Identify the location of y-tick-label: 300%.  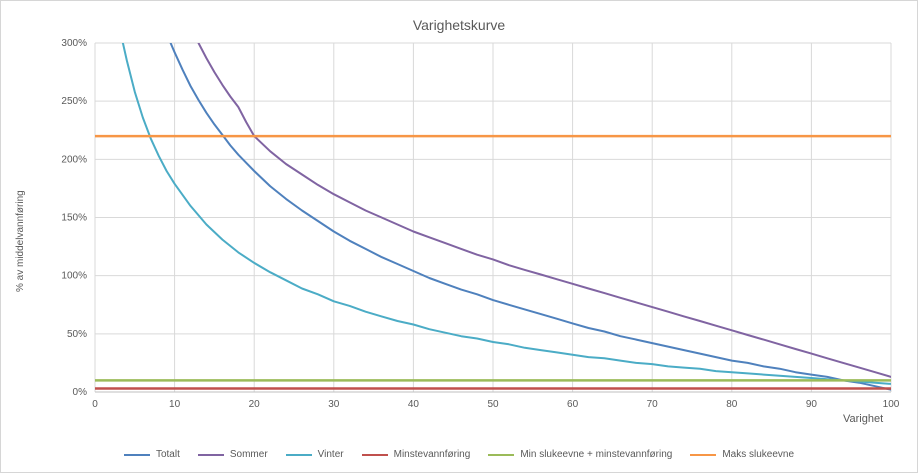
(74, 43).